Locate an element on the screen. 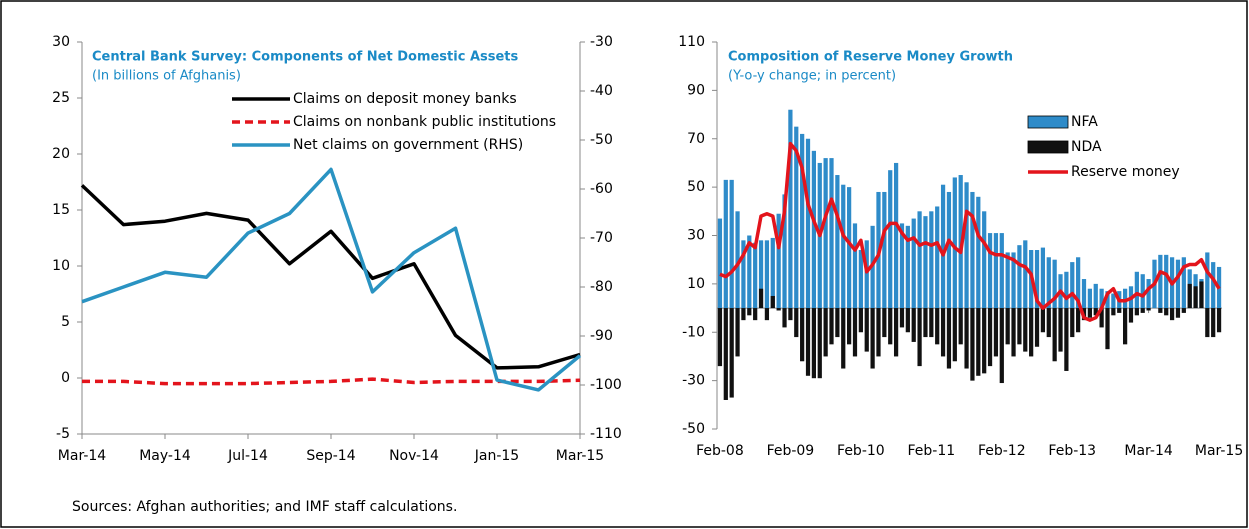 Image resolution: width=1249 pixels, height=529 pixels. y-tick-label: -50 is located at coordinates (693, 429).